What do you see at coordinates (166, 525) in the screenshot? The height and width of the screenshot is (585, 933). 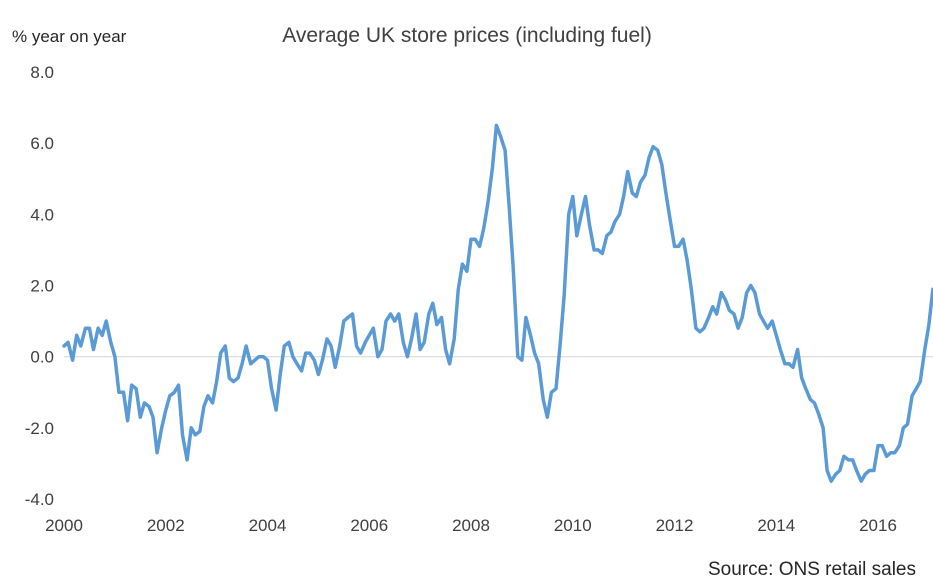 I see `x-tick-label: 2002` at bounding box center [166, 525].